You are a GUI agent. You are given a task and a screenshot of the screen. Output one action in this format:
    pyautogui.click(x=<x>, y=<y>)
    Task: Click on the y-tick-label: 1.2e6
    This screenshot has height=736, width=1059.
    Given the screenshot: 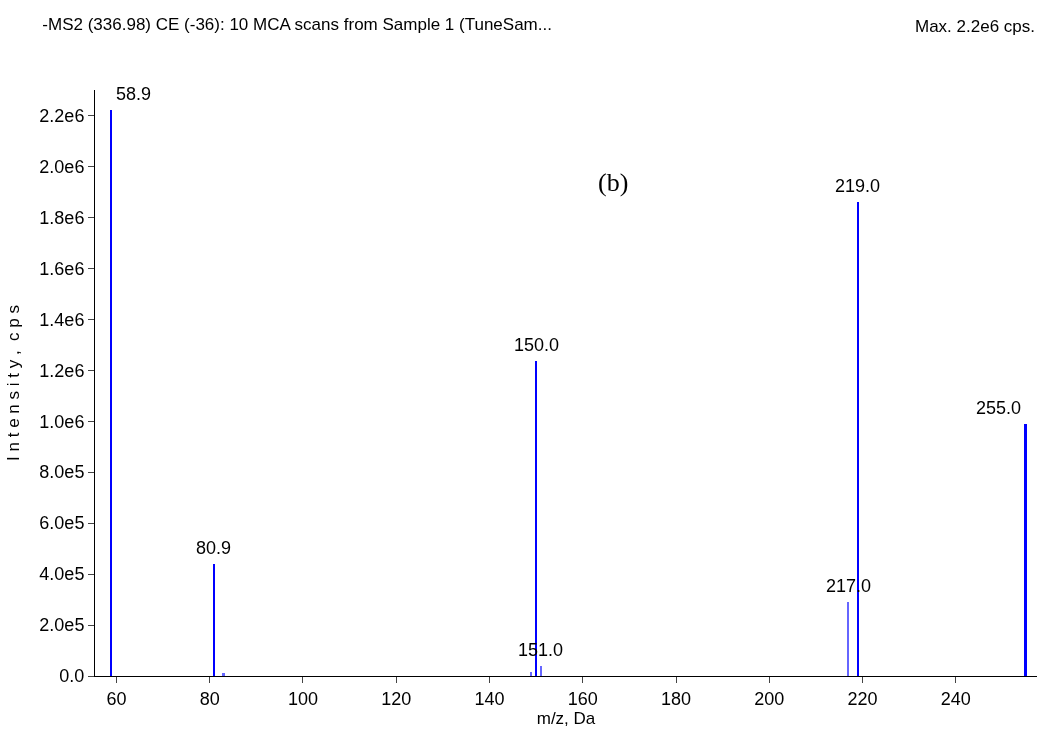 What is the action you would take?
    pyautogui.click(x=62, y=370)
    